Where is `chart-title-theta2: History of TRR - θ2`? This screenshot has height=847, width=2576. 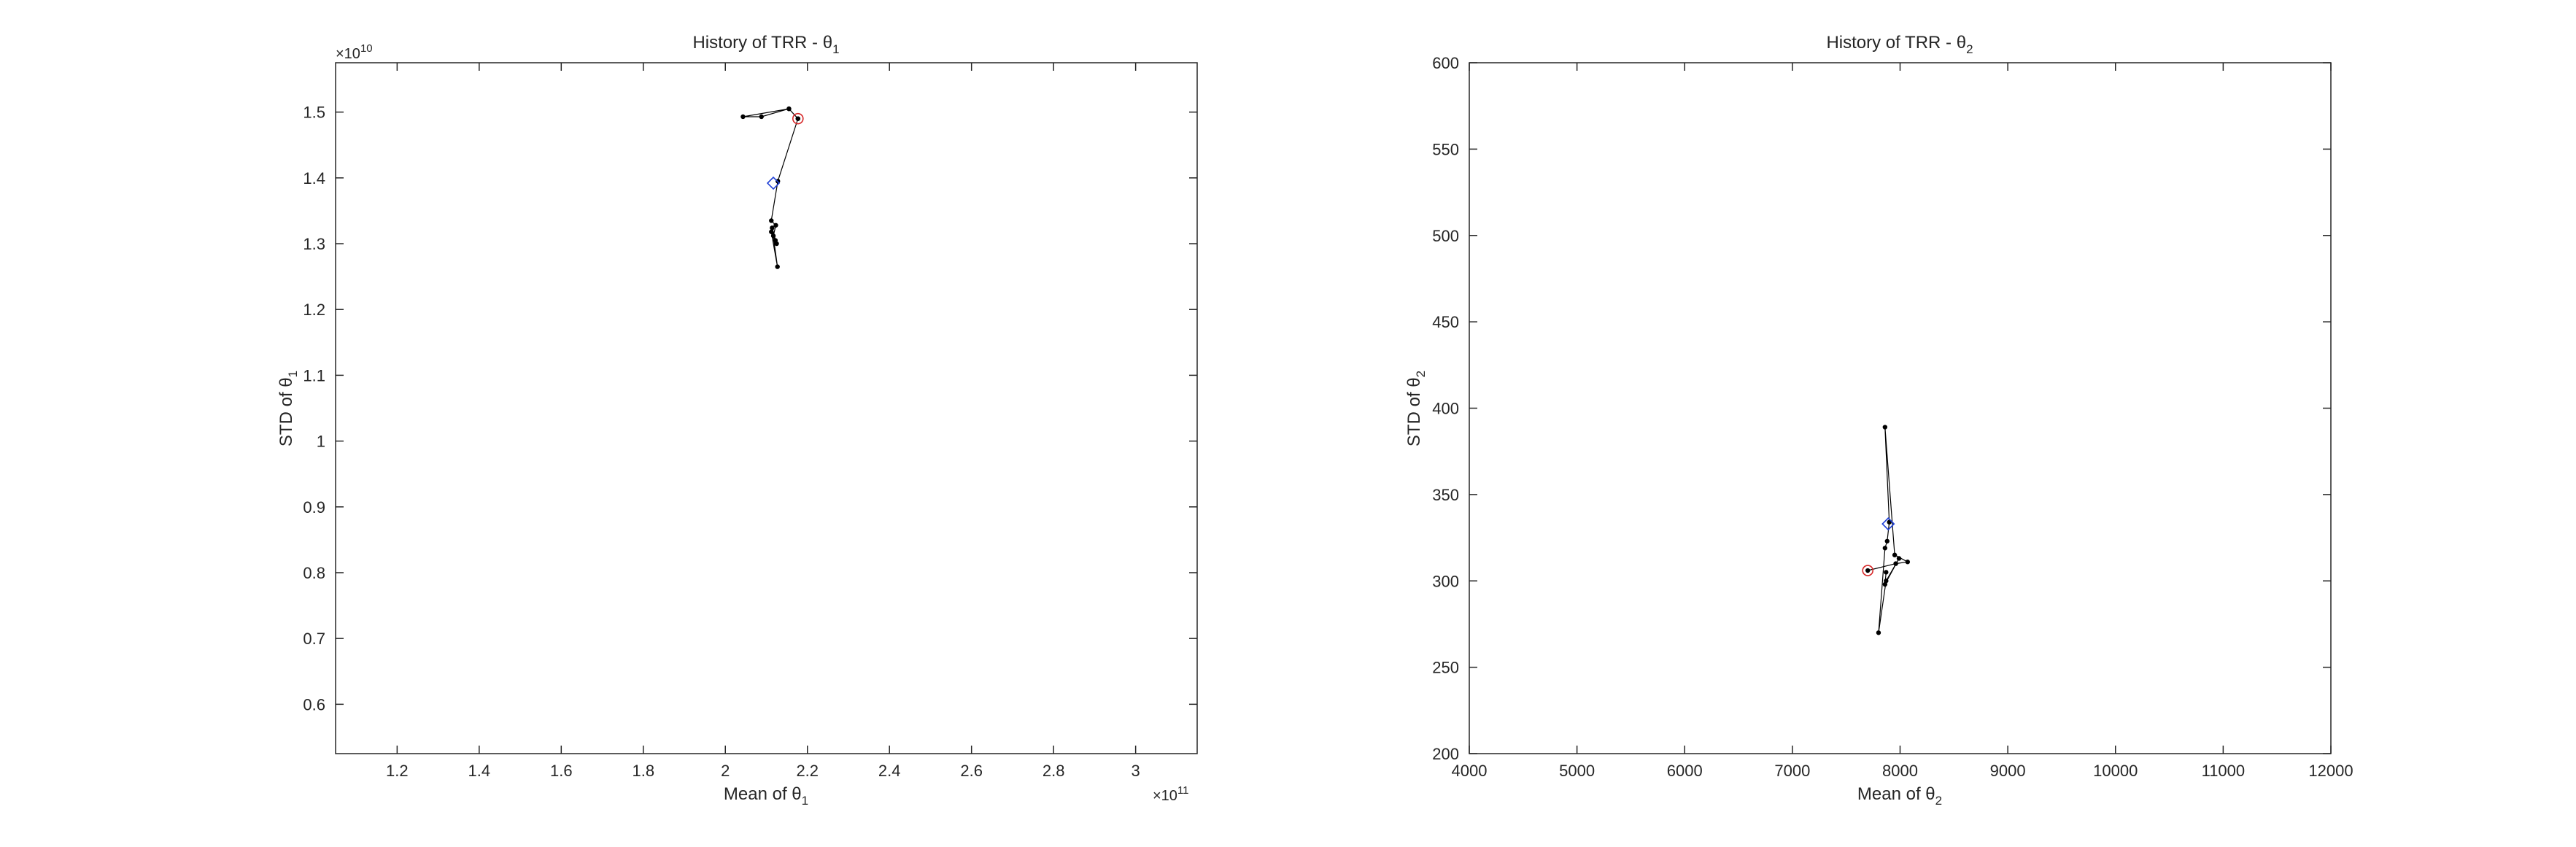
chart-title-theta2: History of TRR - θ2 is located at coordinates (1899, 44).